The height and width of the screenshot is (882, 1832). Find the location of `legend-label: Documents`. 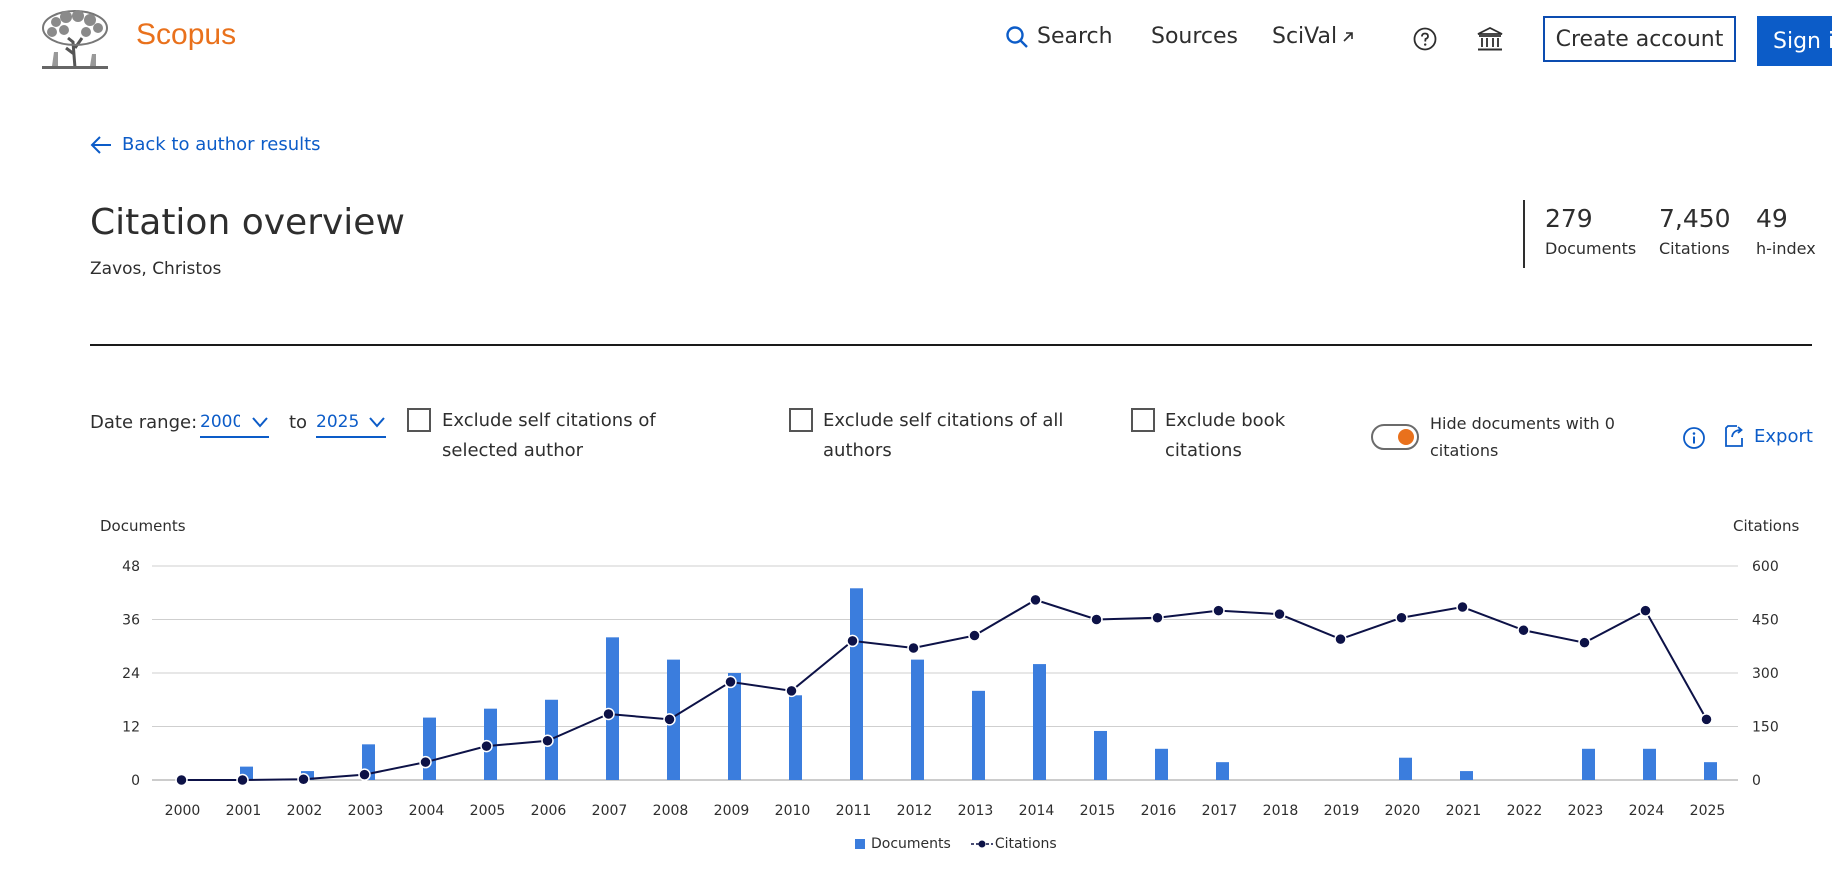

legend-label: Documents is located at coordinates (911, 844).